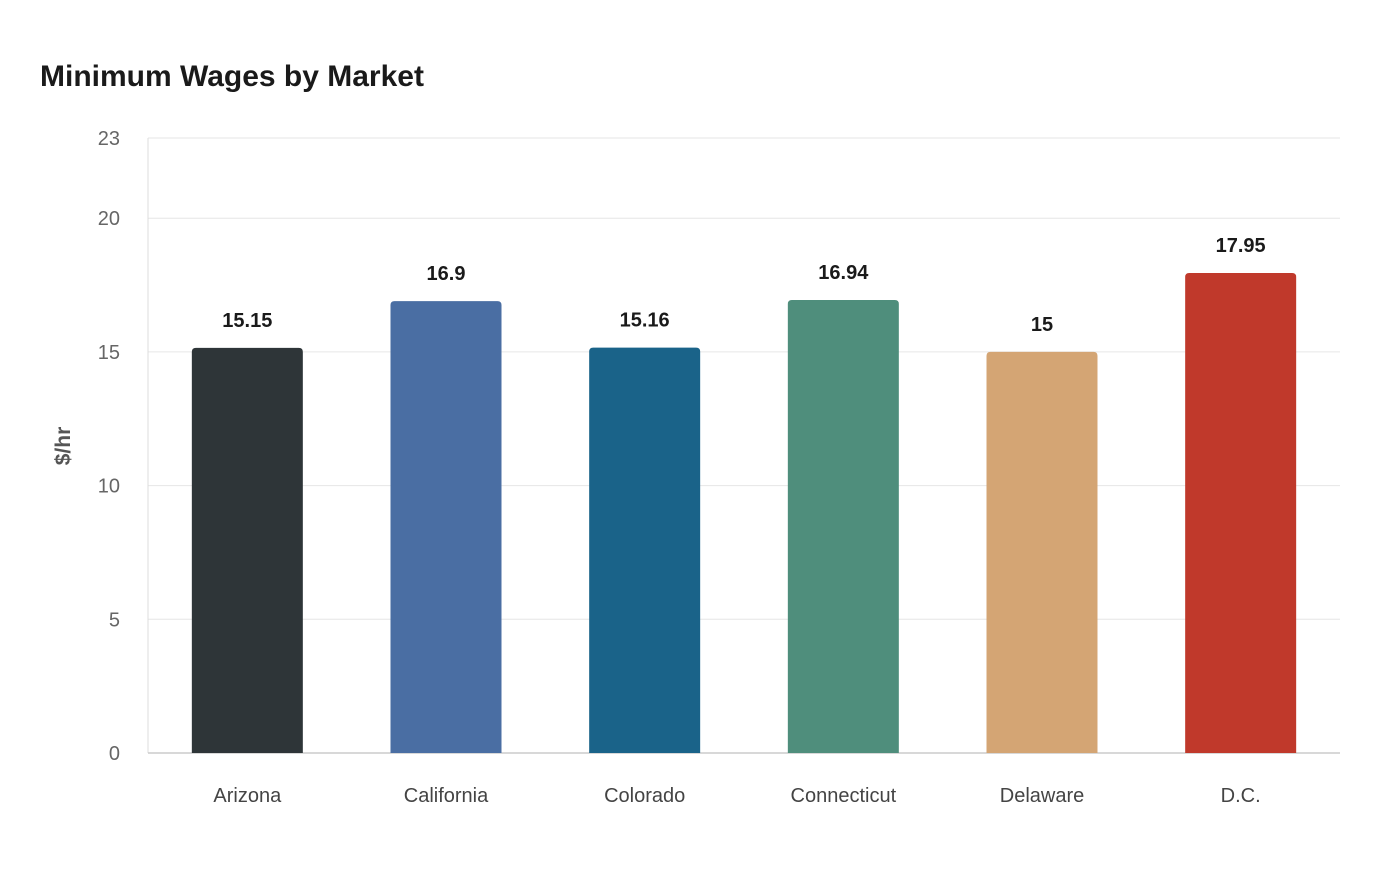 The height and width of the screenshot is (880, 1400). What do you see at coordinates (1241, 513) in the screenshot?
I see `bar-d-c` at bounding box center [1241, 513].